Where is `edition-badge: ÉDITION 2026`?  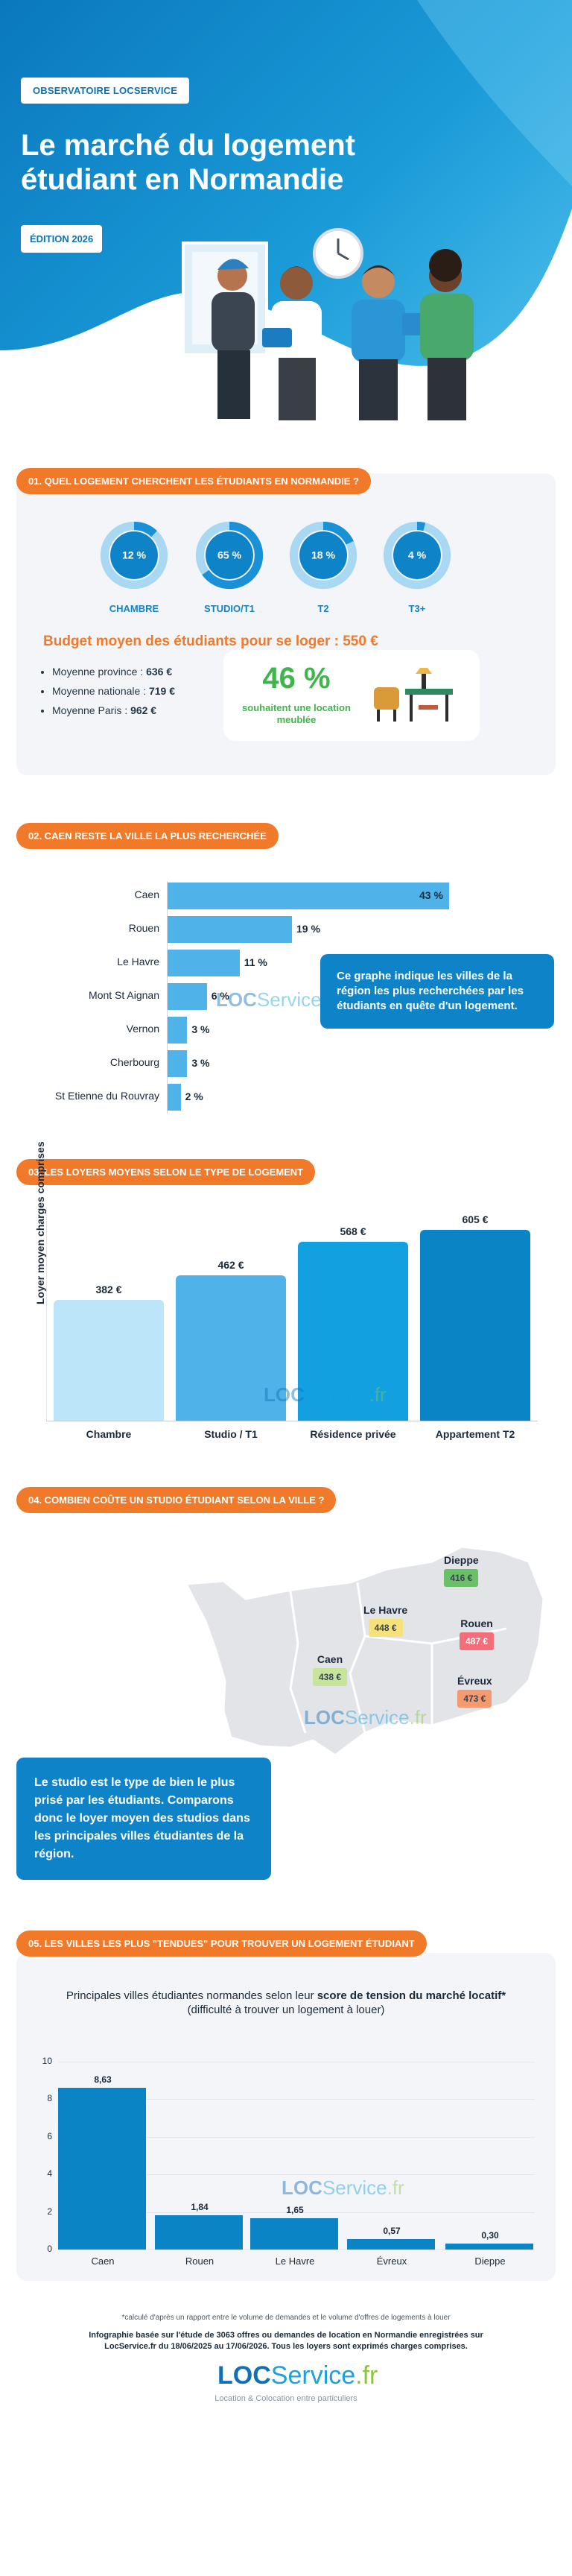 edition-badge: ÉDITION 2026 is located at coordinates (62, 239).